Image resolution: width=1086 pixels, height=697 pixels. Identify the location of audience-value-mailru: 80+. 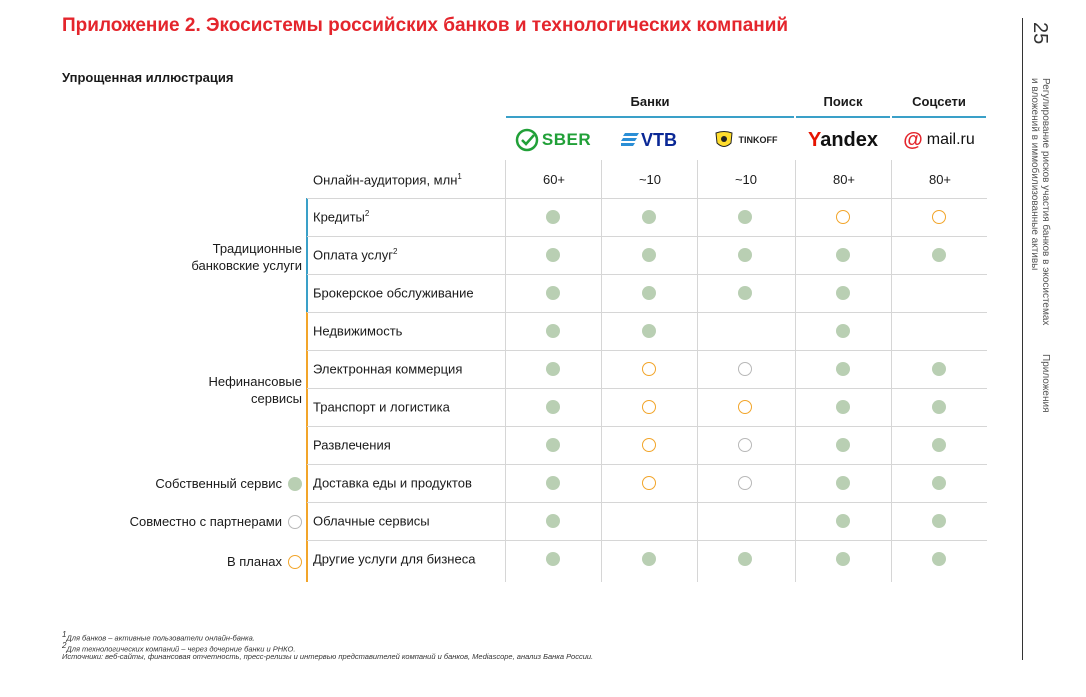
(940, 179).